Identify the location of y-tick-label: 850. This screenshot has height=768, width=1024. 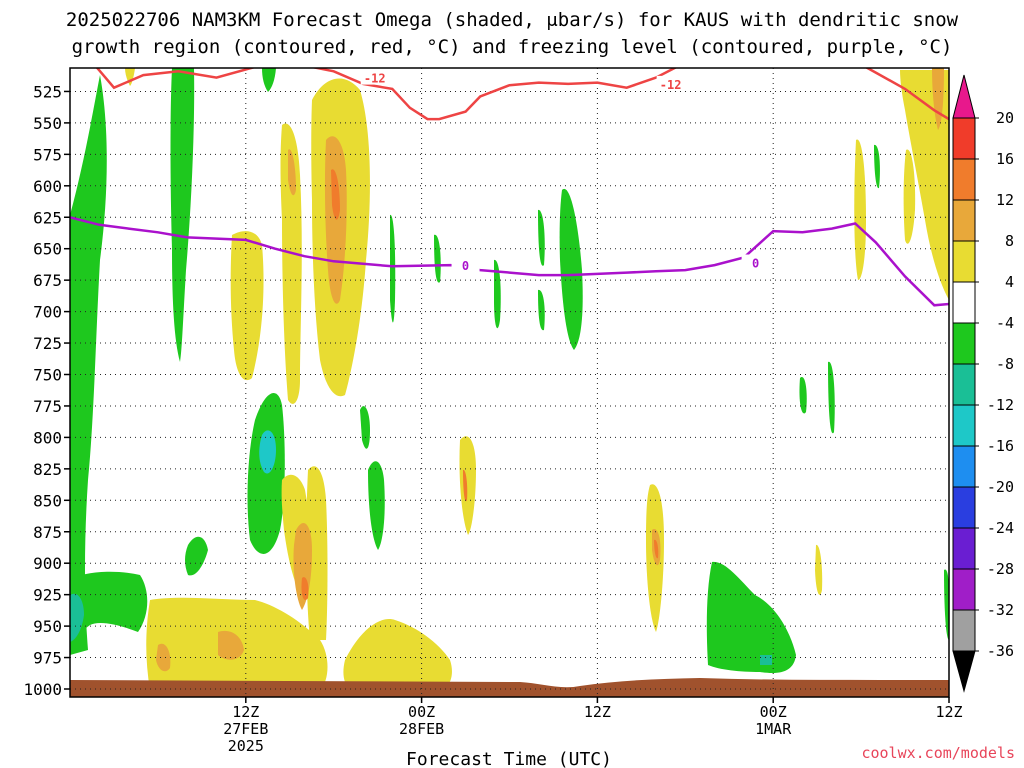
(47, 500).